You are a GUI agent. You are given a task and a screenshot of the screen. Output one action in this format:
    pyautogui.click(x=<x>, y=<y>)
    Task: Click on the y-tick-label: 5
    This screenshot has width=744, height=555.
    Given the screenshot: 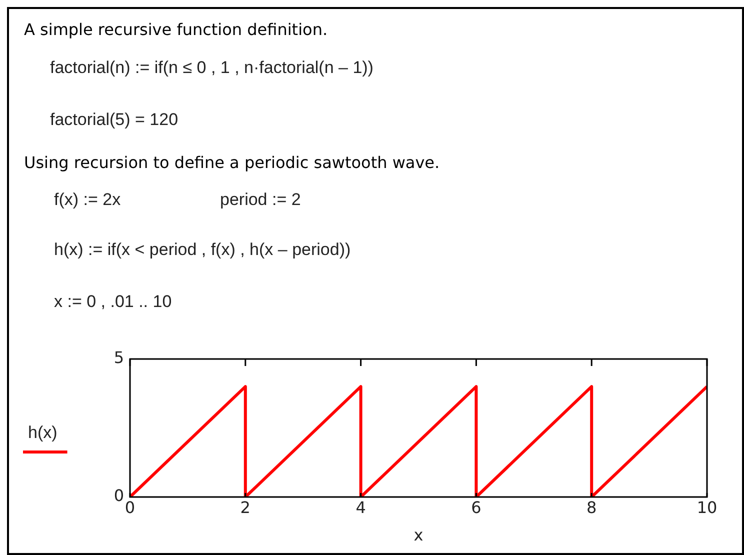 What is the action you would take?
    pyautogui.click(x=119, y=358)
    